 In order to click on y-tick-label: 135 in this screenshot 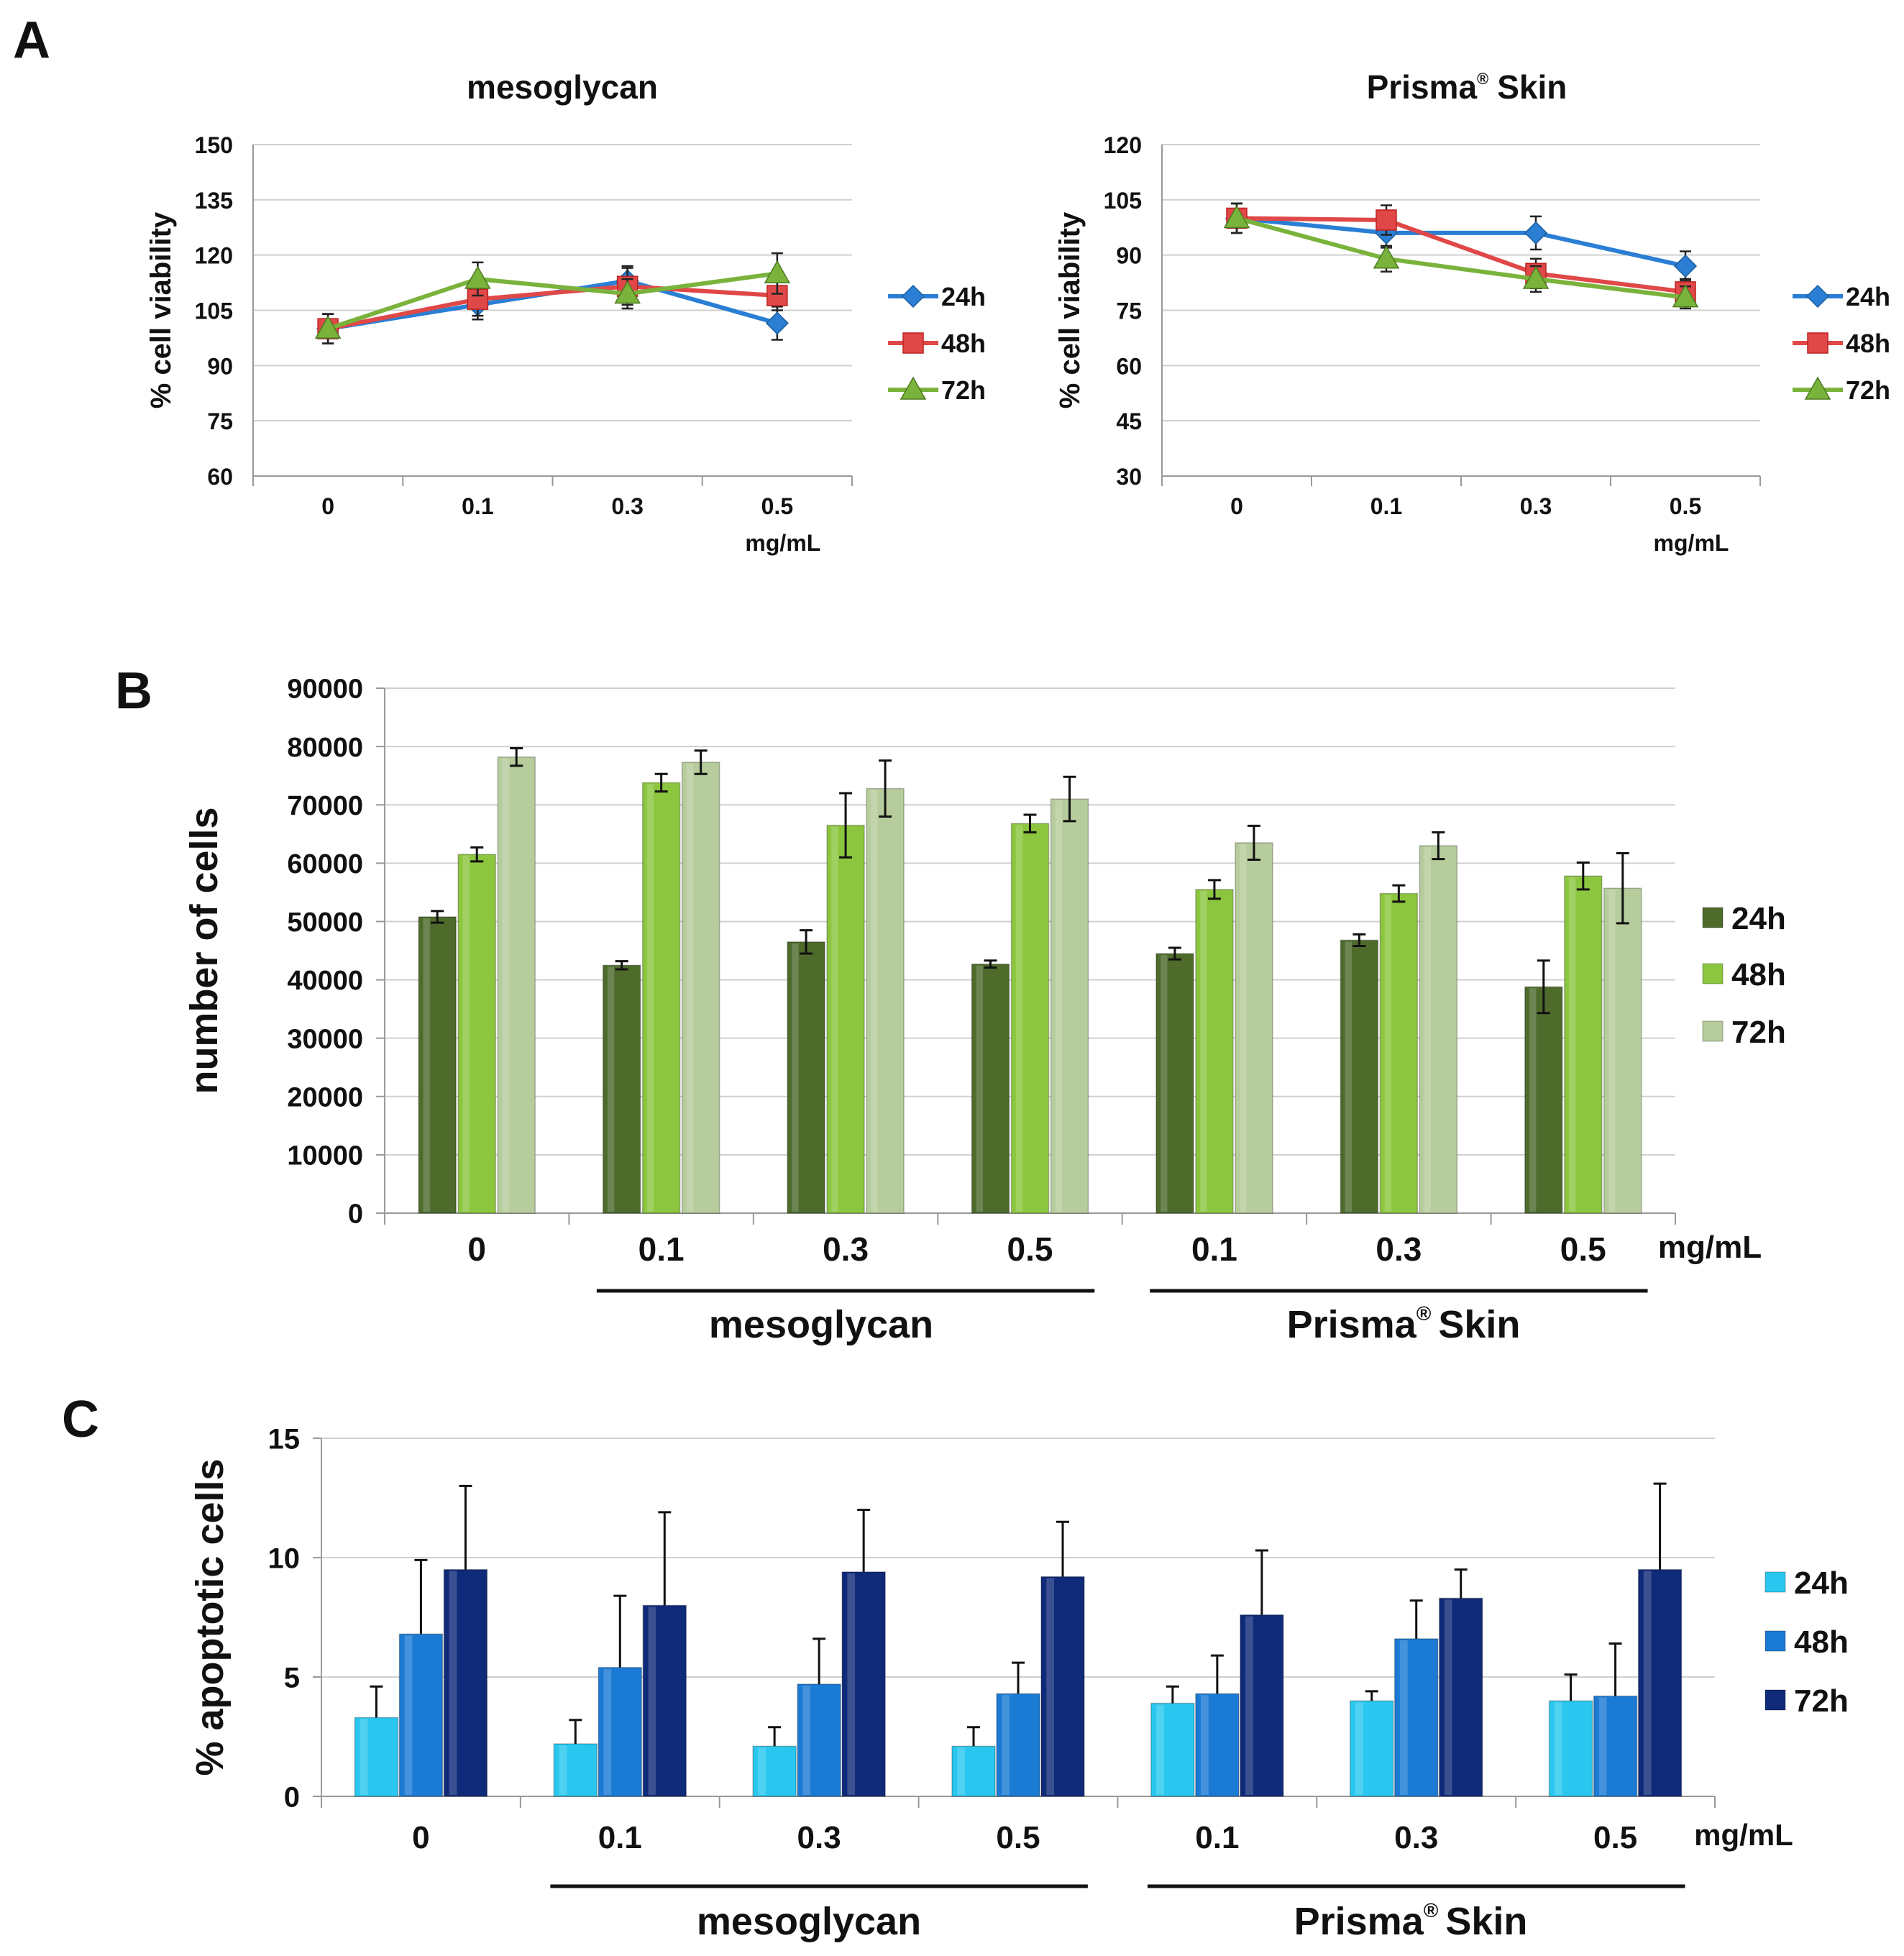, I will do `click(214, 201)`.